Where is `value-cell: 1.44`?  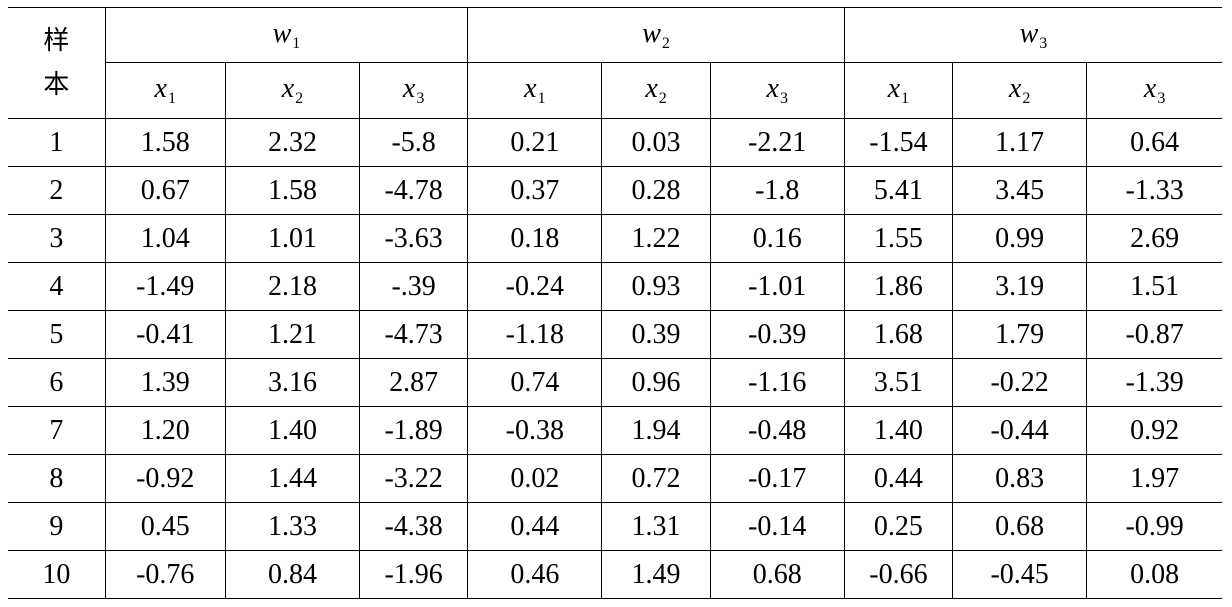 value-cell: 1.44 is located at coordinates (292, 478).